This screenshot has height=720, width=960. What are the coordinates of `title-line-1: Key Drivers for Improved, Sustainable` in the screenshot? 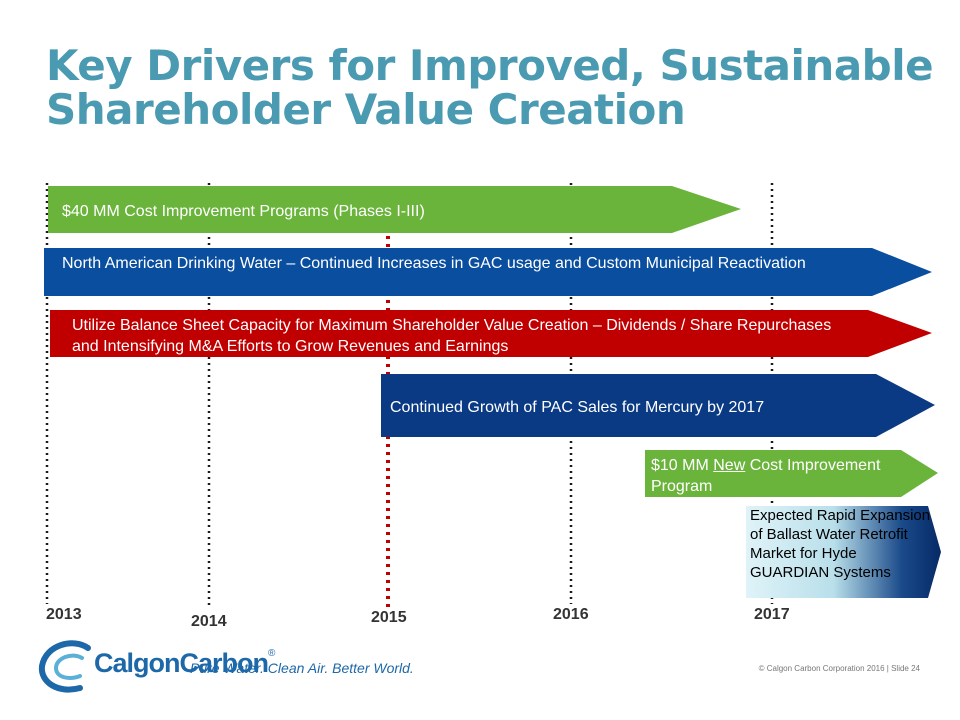 It's located at (490, 65).